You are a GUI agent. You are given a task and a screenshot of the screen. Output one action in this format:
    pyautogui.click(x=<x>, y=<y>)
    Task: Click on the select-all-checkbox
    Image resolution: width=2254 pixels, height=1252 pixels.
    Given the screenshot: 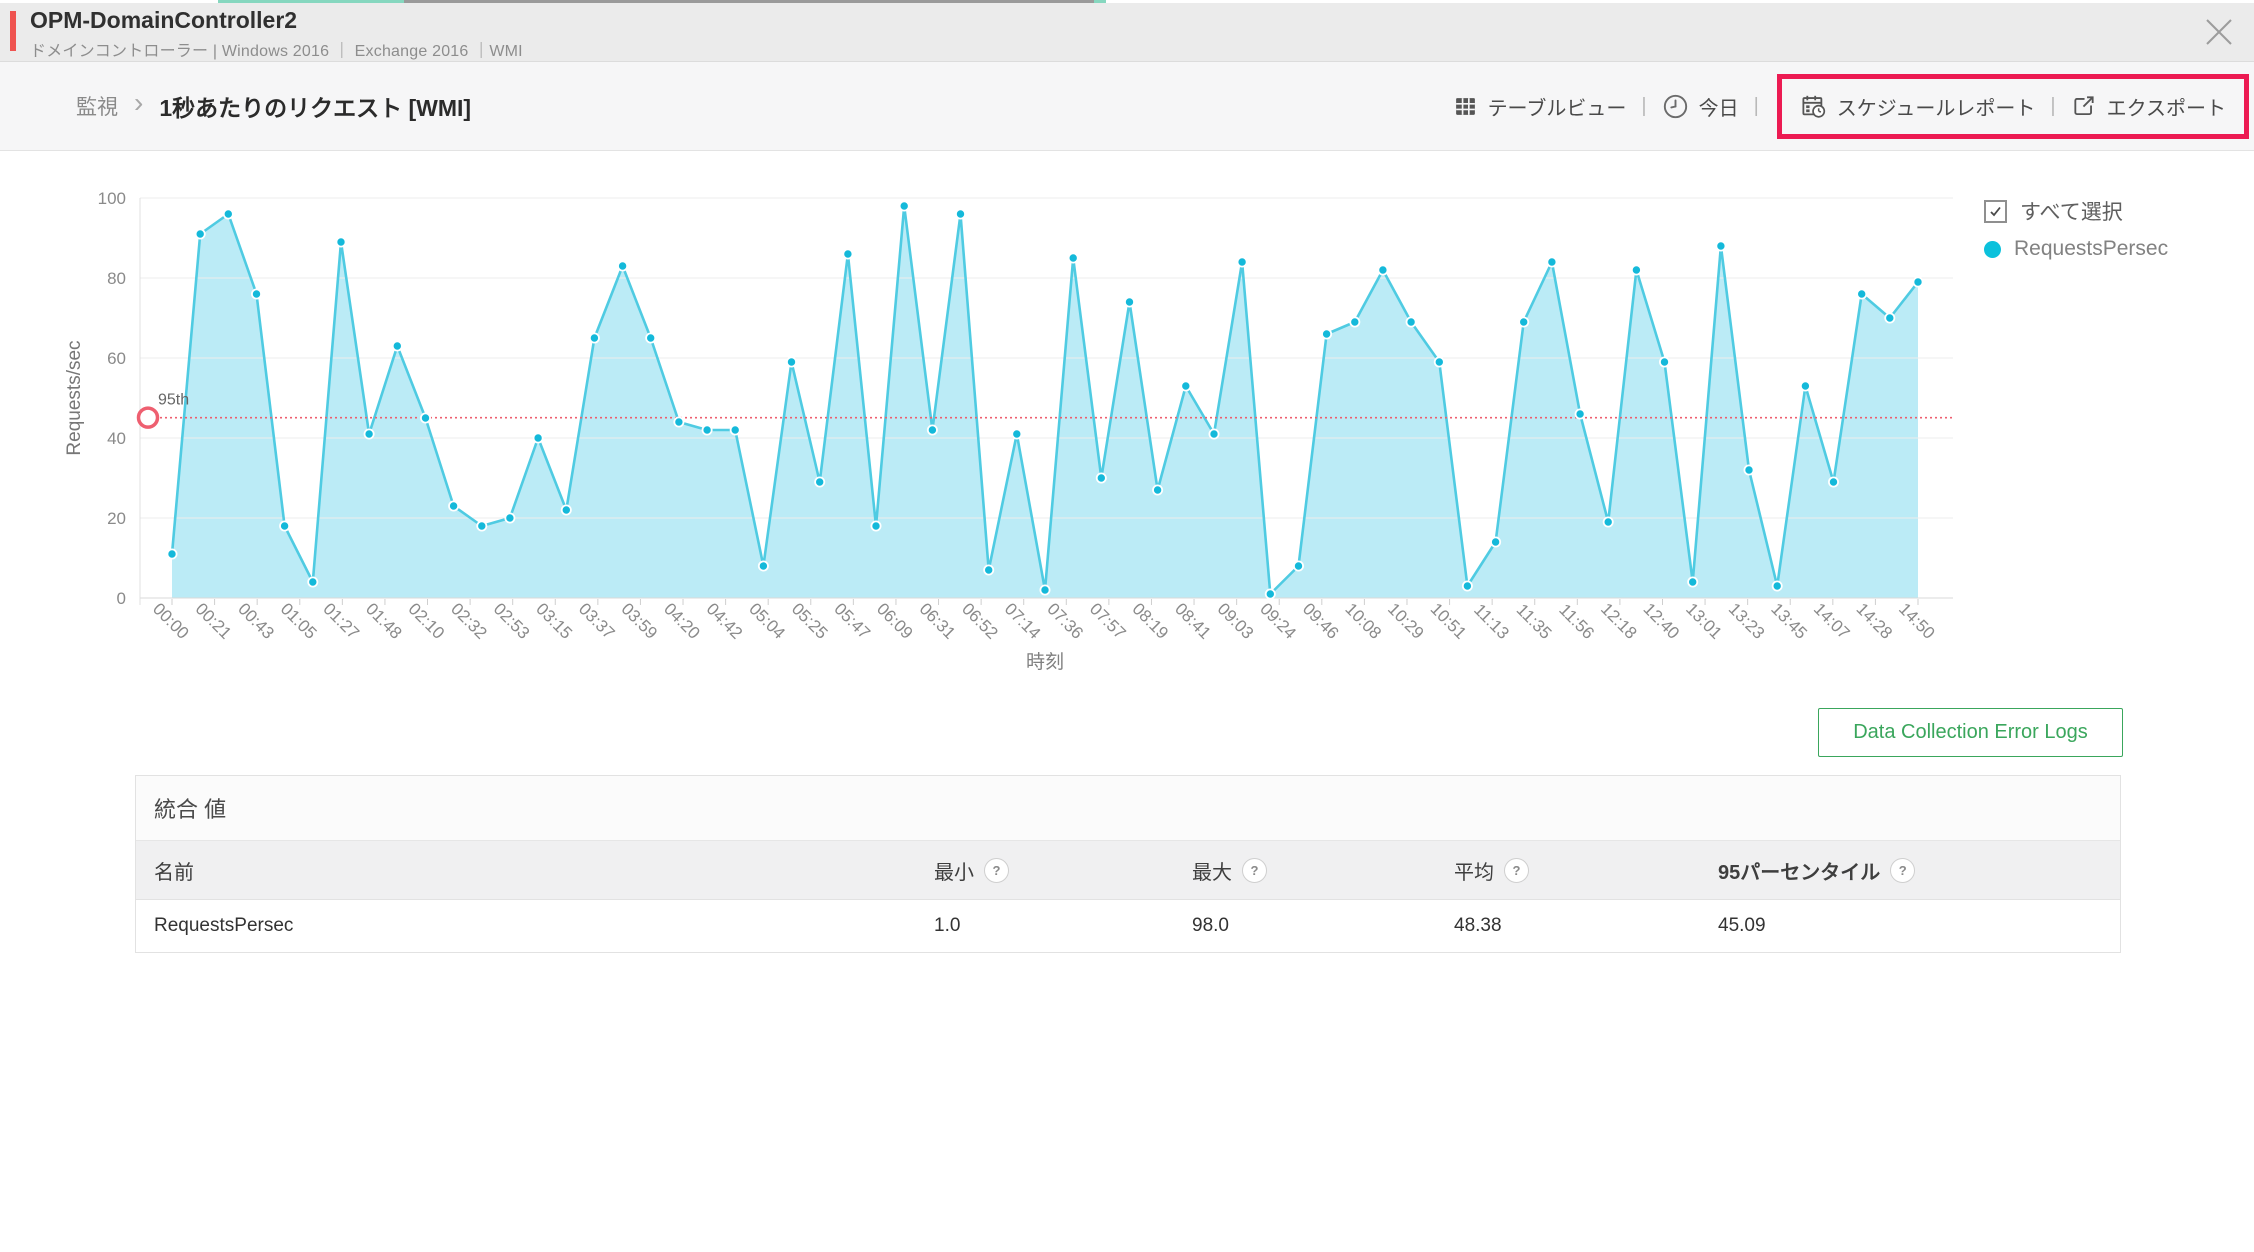 What is the action you would take?
    pyautogui.click(x=1995, y=211)
    